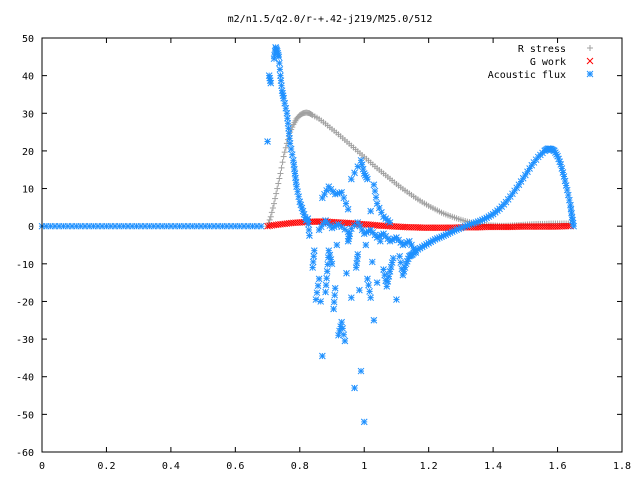 This screenshot has width=640, height=480. What do you see at coordinates (542, 49) in the screenshot?
I see `legend-label: R stress` at bounding box center [542, 49].